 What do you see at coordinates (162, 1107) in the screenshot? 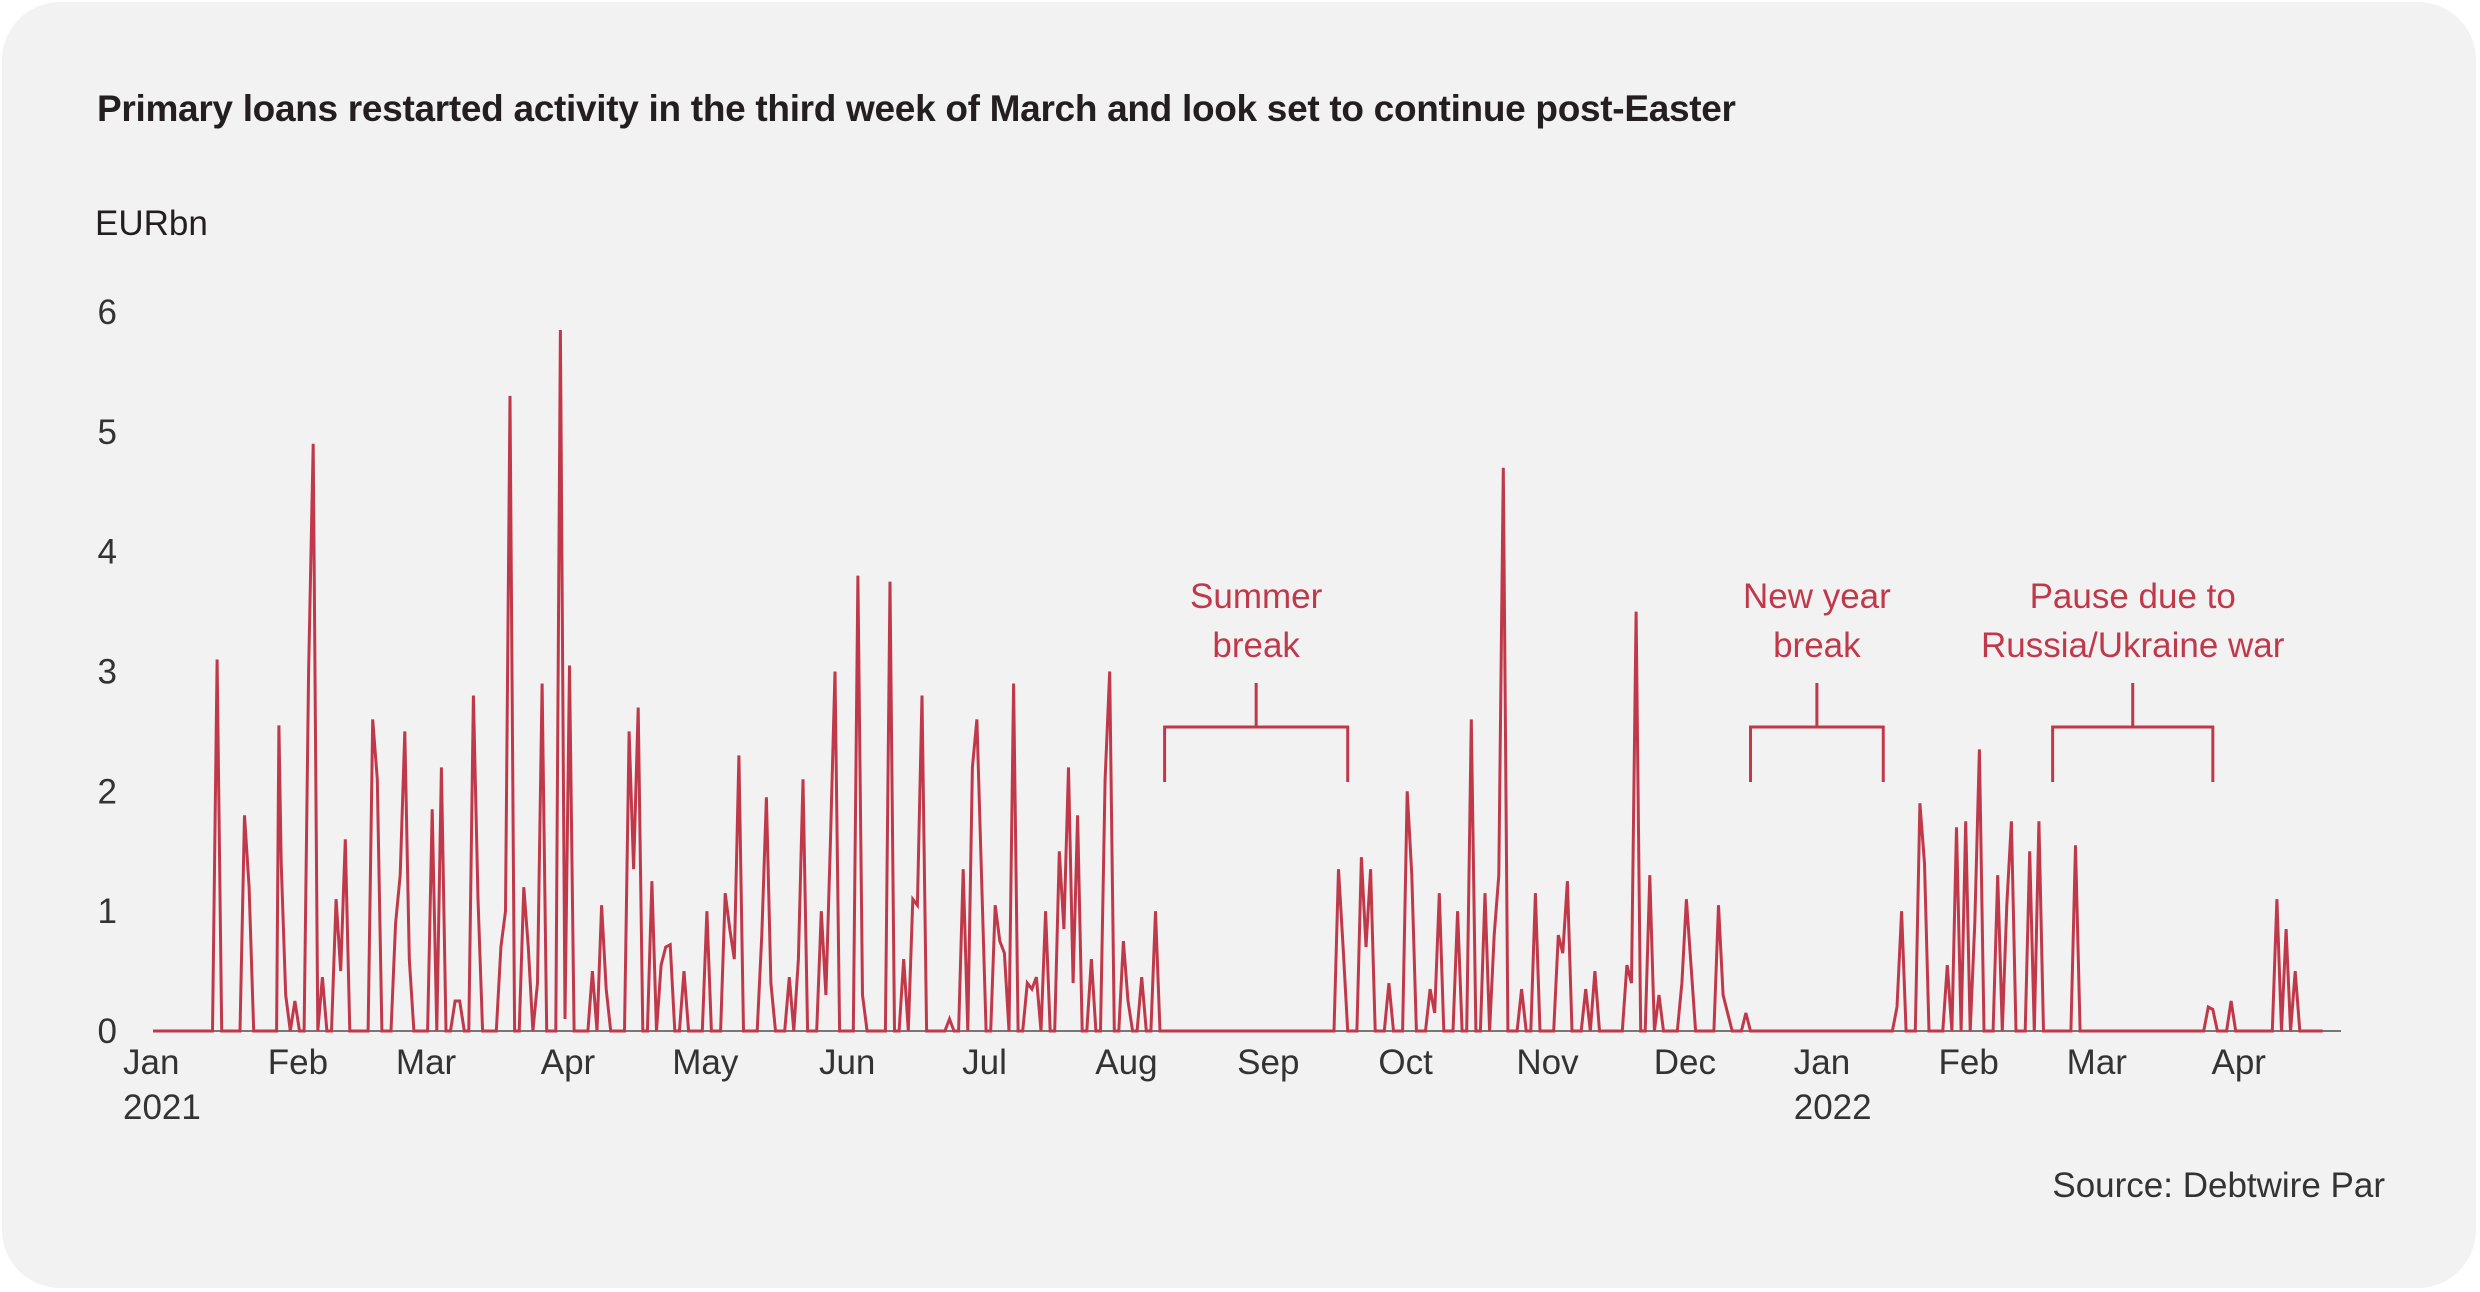
I see `x-tick-year-label: 2021` at bounding box center [162, 1107].